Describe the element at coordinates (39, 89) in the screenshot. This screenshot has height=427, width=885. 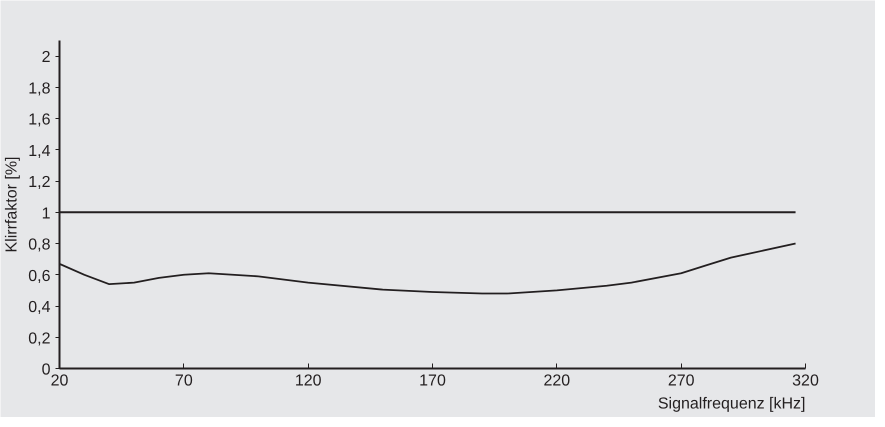
I see `y-tick-label: 1,8` at that location.